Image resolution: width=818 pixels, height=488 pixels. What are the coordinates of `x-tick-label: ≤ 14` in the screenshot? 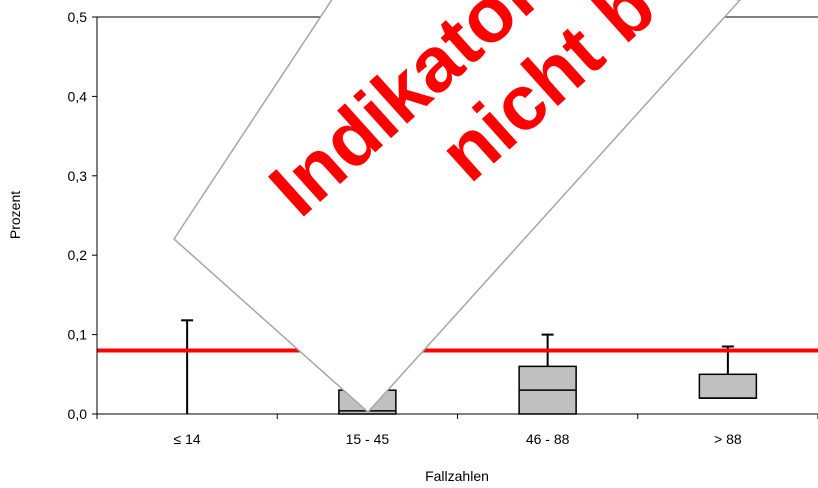 It's located at (187, 439).